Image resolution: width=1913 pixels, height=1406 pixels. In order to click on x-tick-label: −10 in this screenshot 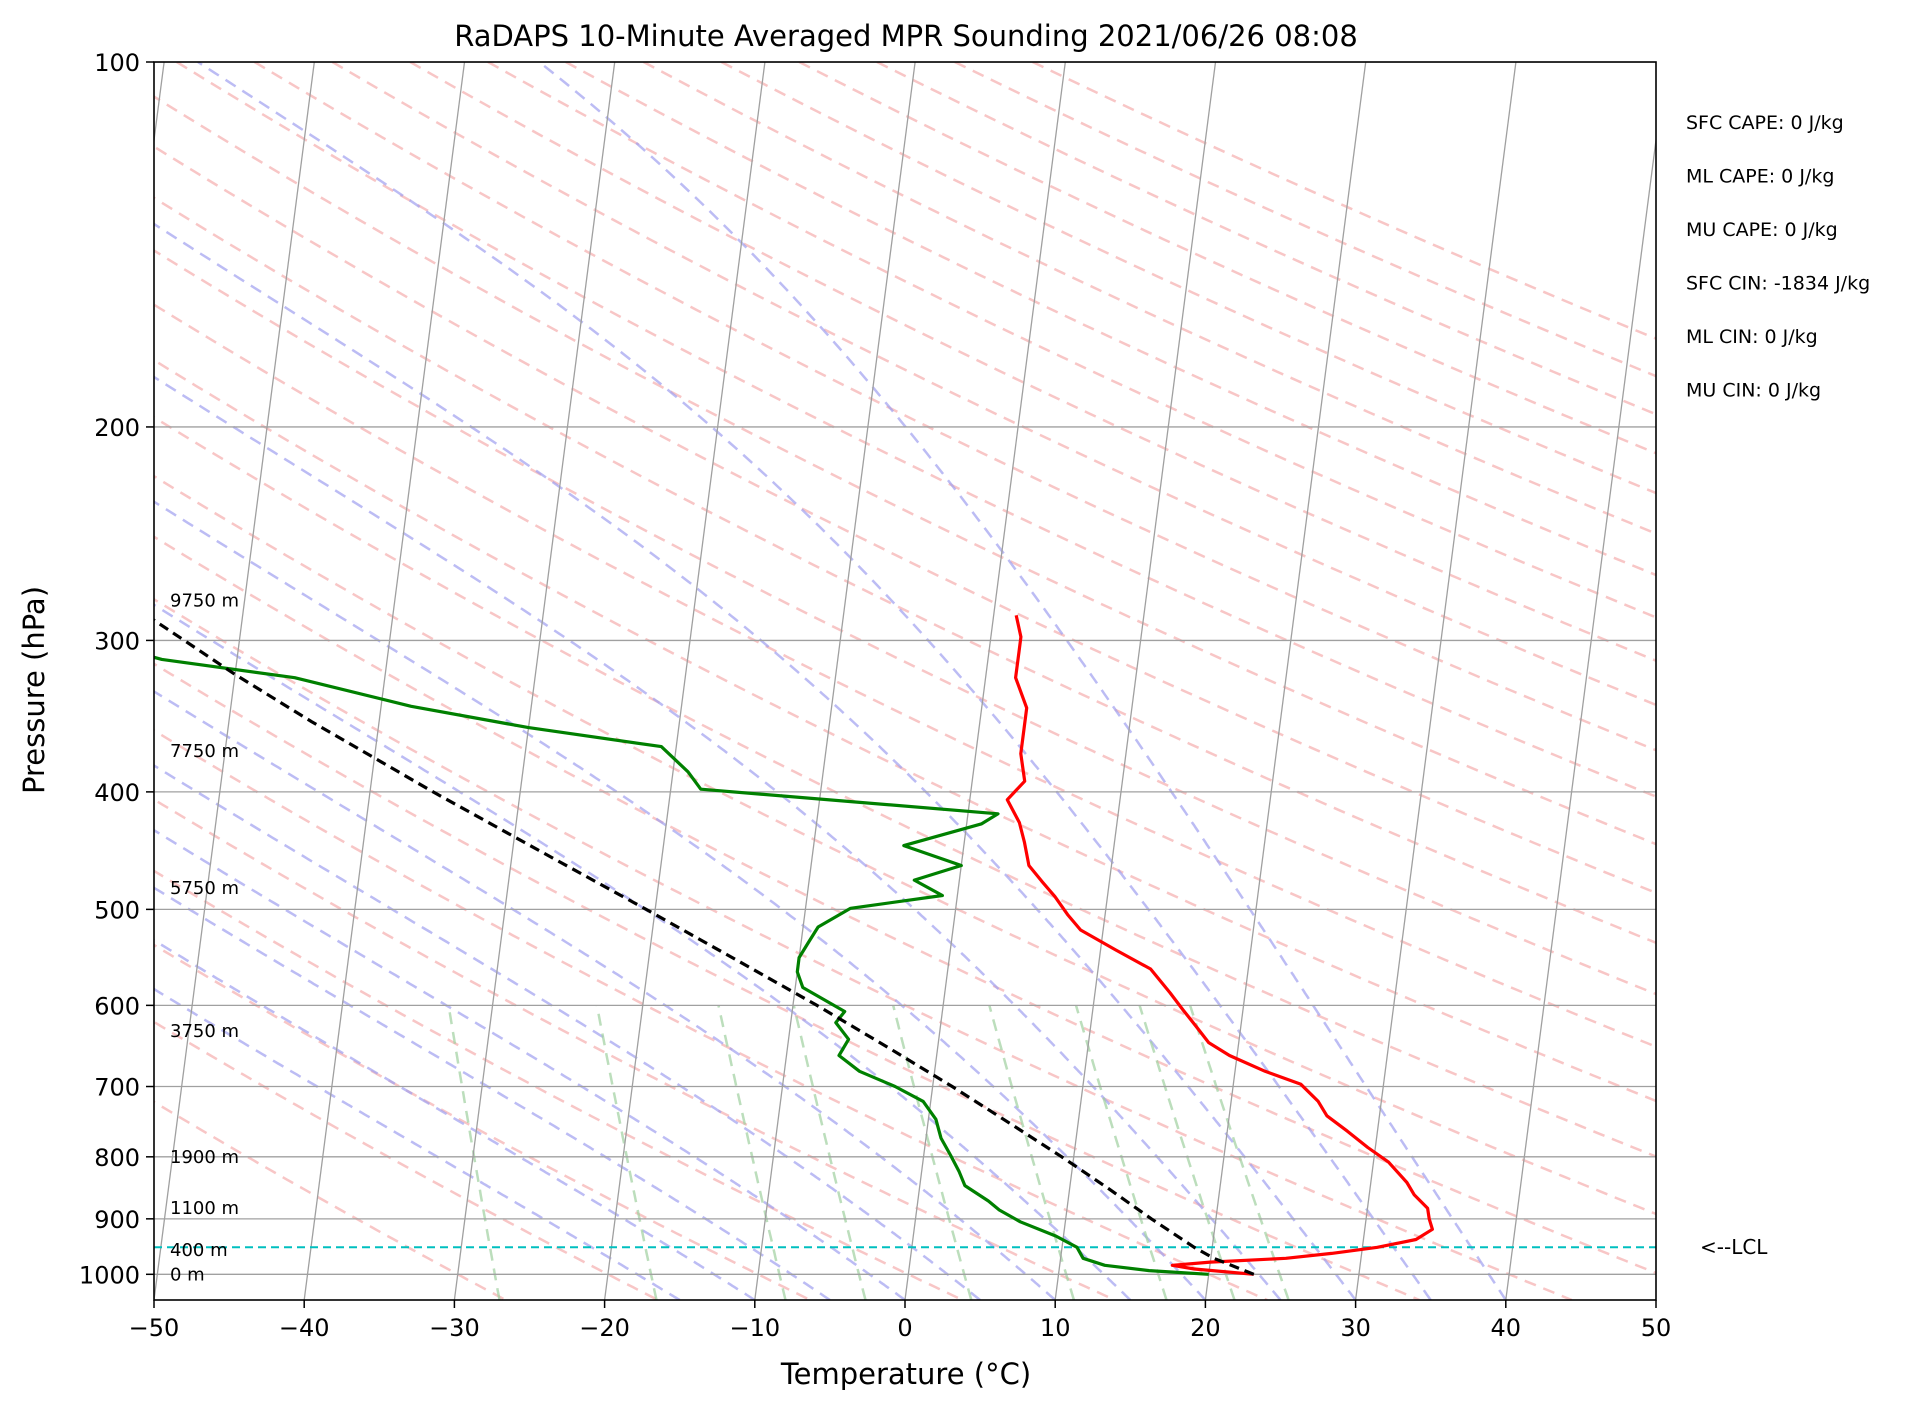, I will do `click(754, 1328)`.